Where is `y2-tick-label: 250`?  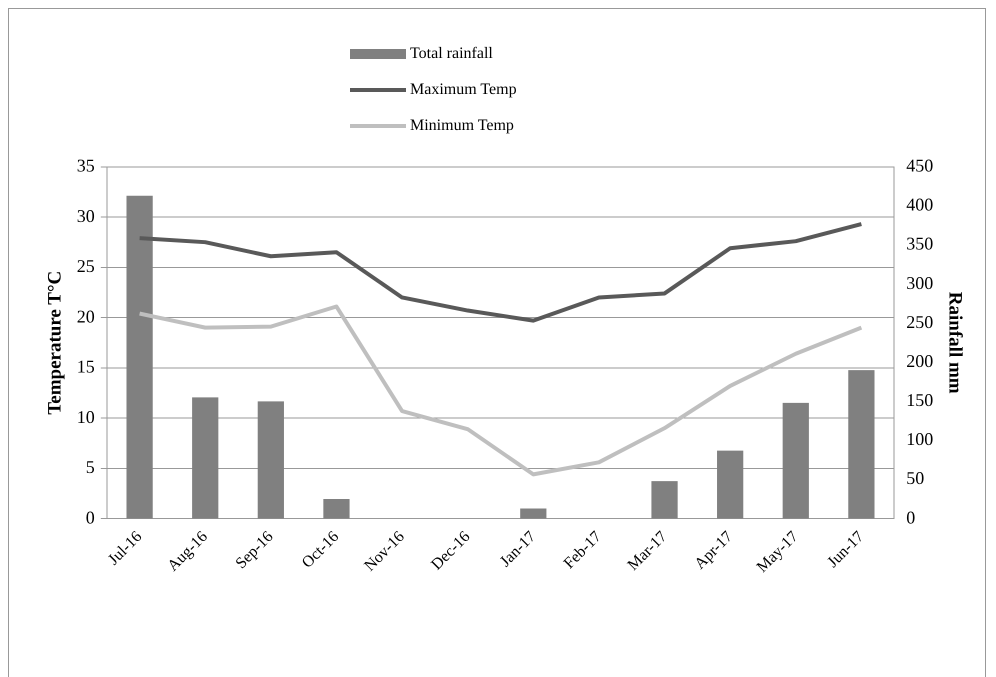
y2-tick-label: 250 is located at coordinates (920, 322).